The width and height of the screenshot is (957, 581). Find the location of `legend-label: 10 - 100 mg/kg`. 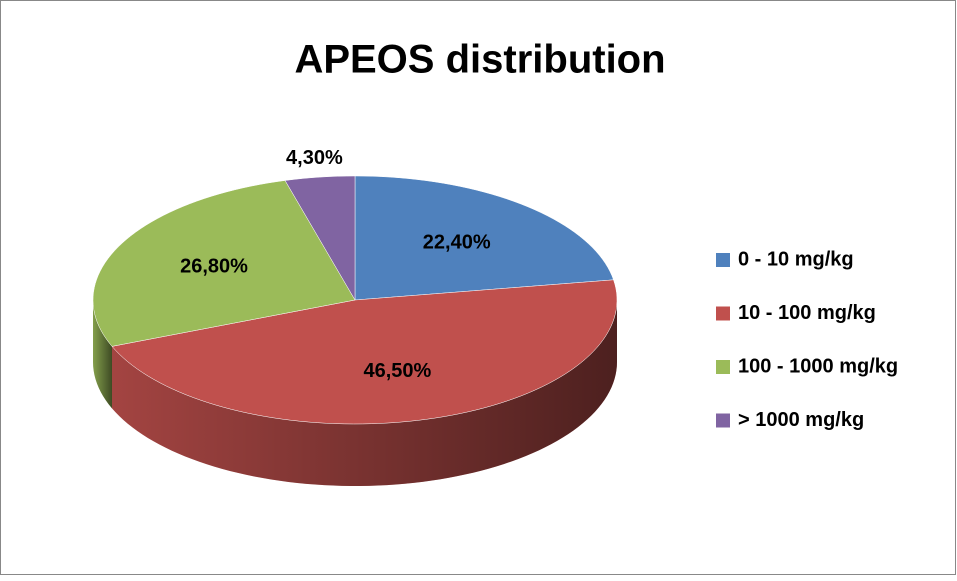

legend-label: 10 - 100 mg/kg is located at coordinates (807, 313).